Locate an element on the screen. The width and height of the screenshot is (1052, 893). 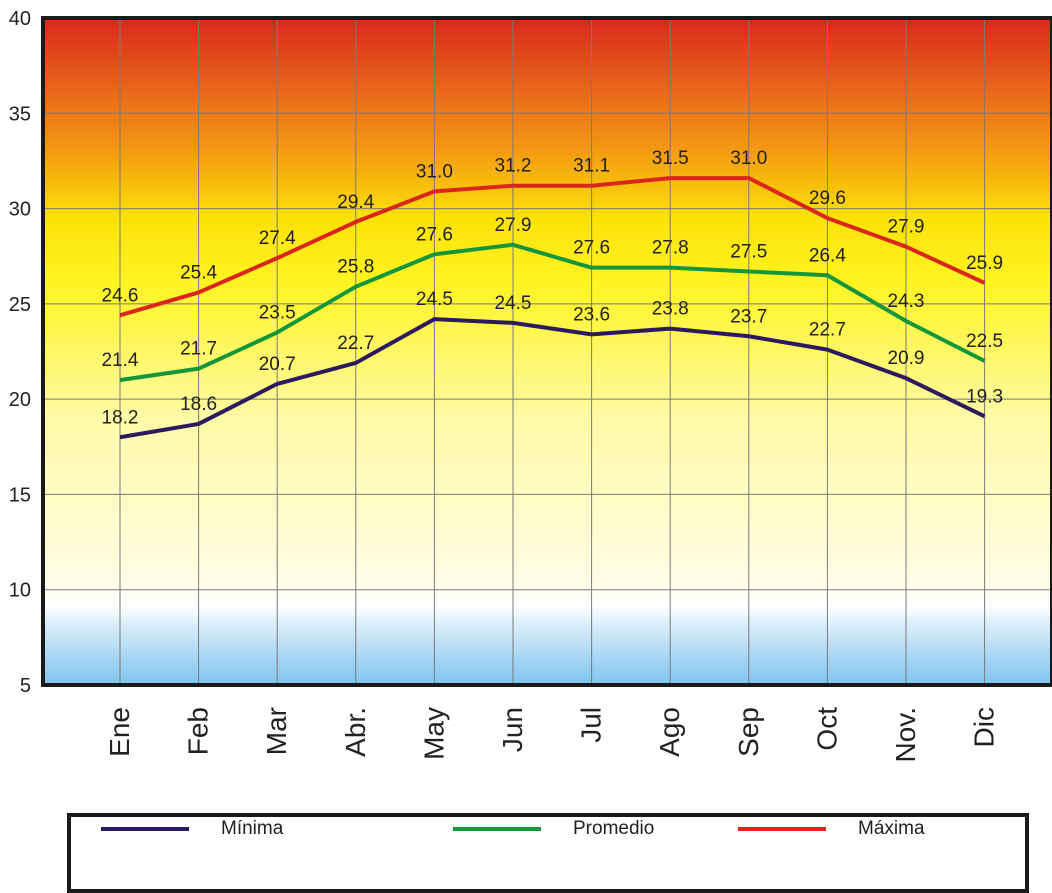
data-label: 27.8 is located at coordinates (670, 248).